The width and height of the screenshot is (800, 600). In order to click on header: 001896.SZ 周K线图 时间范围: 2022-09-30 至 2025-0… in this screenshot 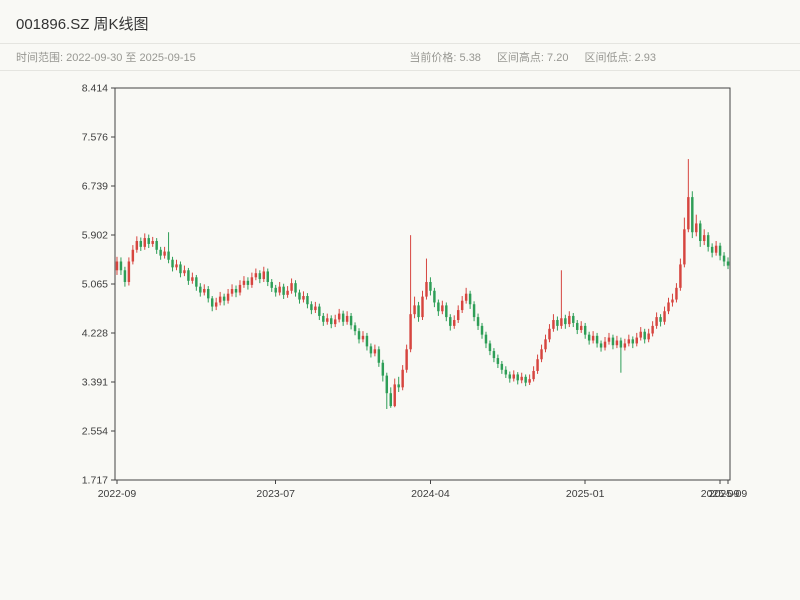, I will do `click(400, 35)`.